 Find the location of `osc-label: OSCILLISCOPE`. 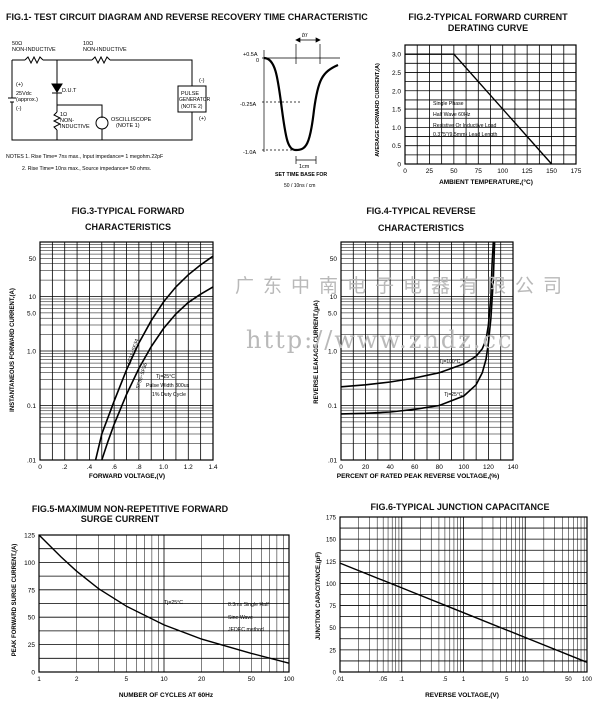

osc-label: OSCILLISCOPE is located at coordinates (131, 120).